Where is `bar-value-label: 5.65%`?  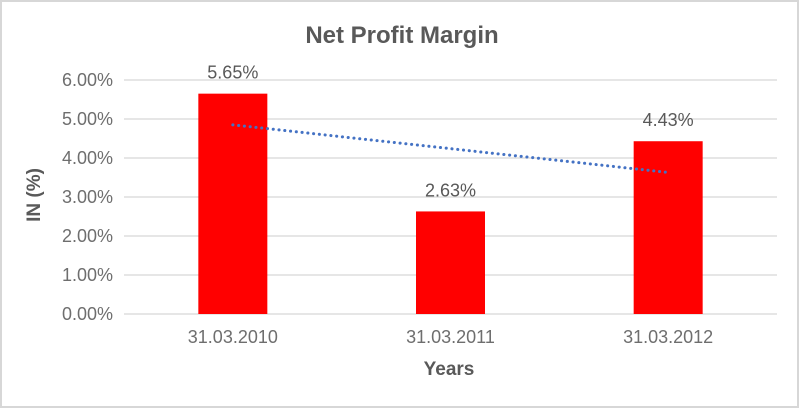
bar-value-label: 5.65% is located at coordinates (232, 73).